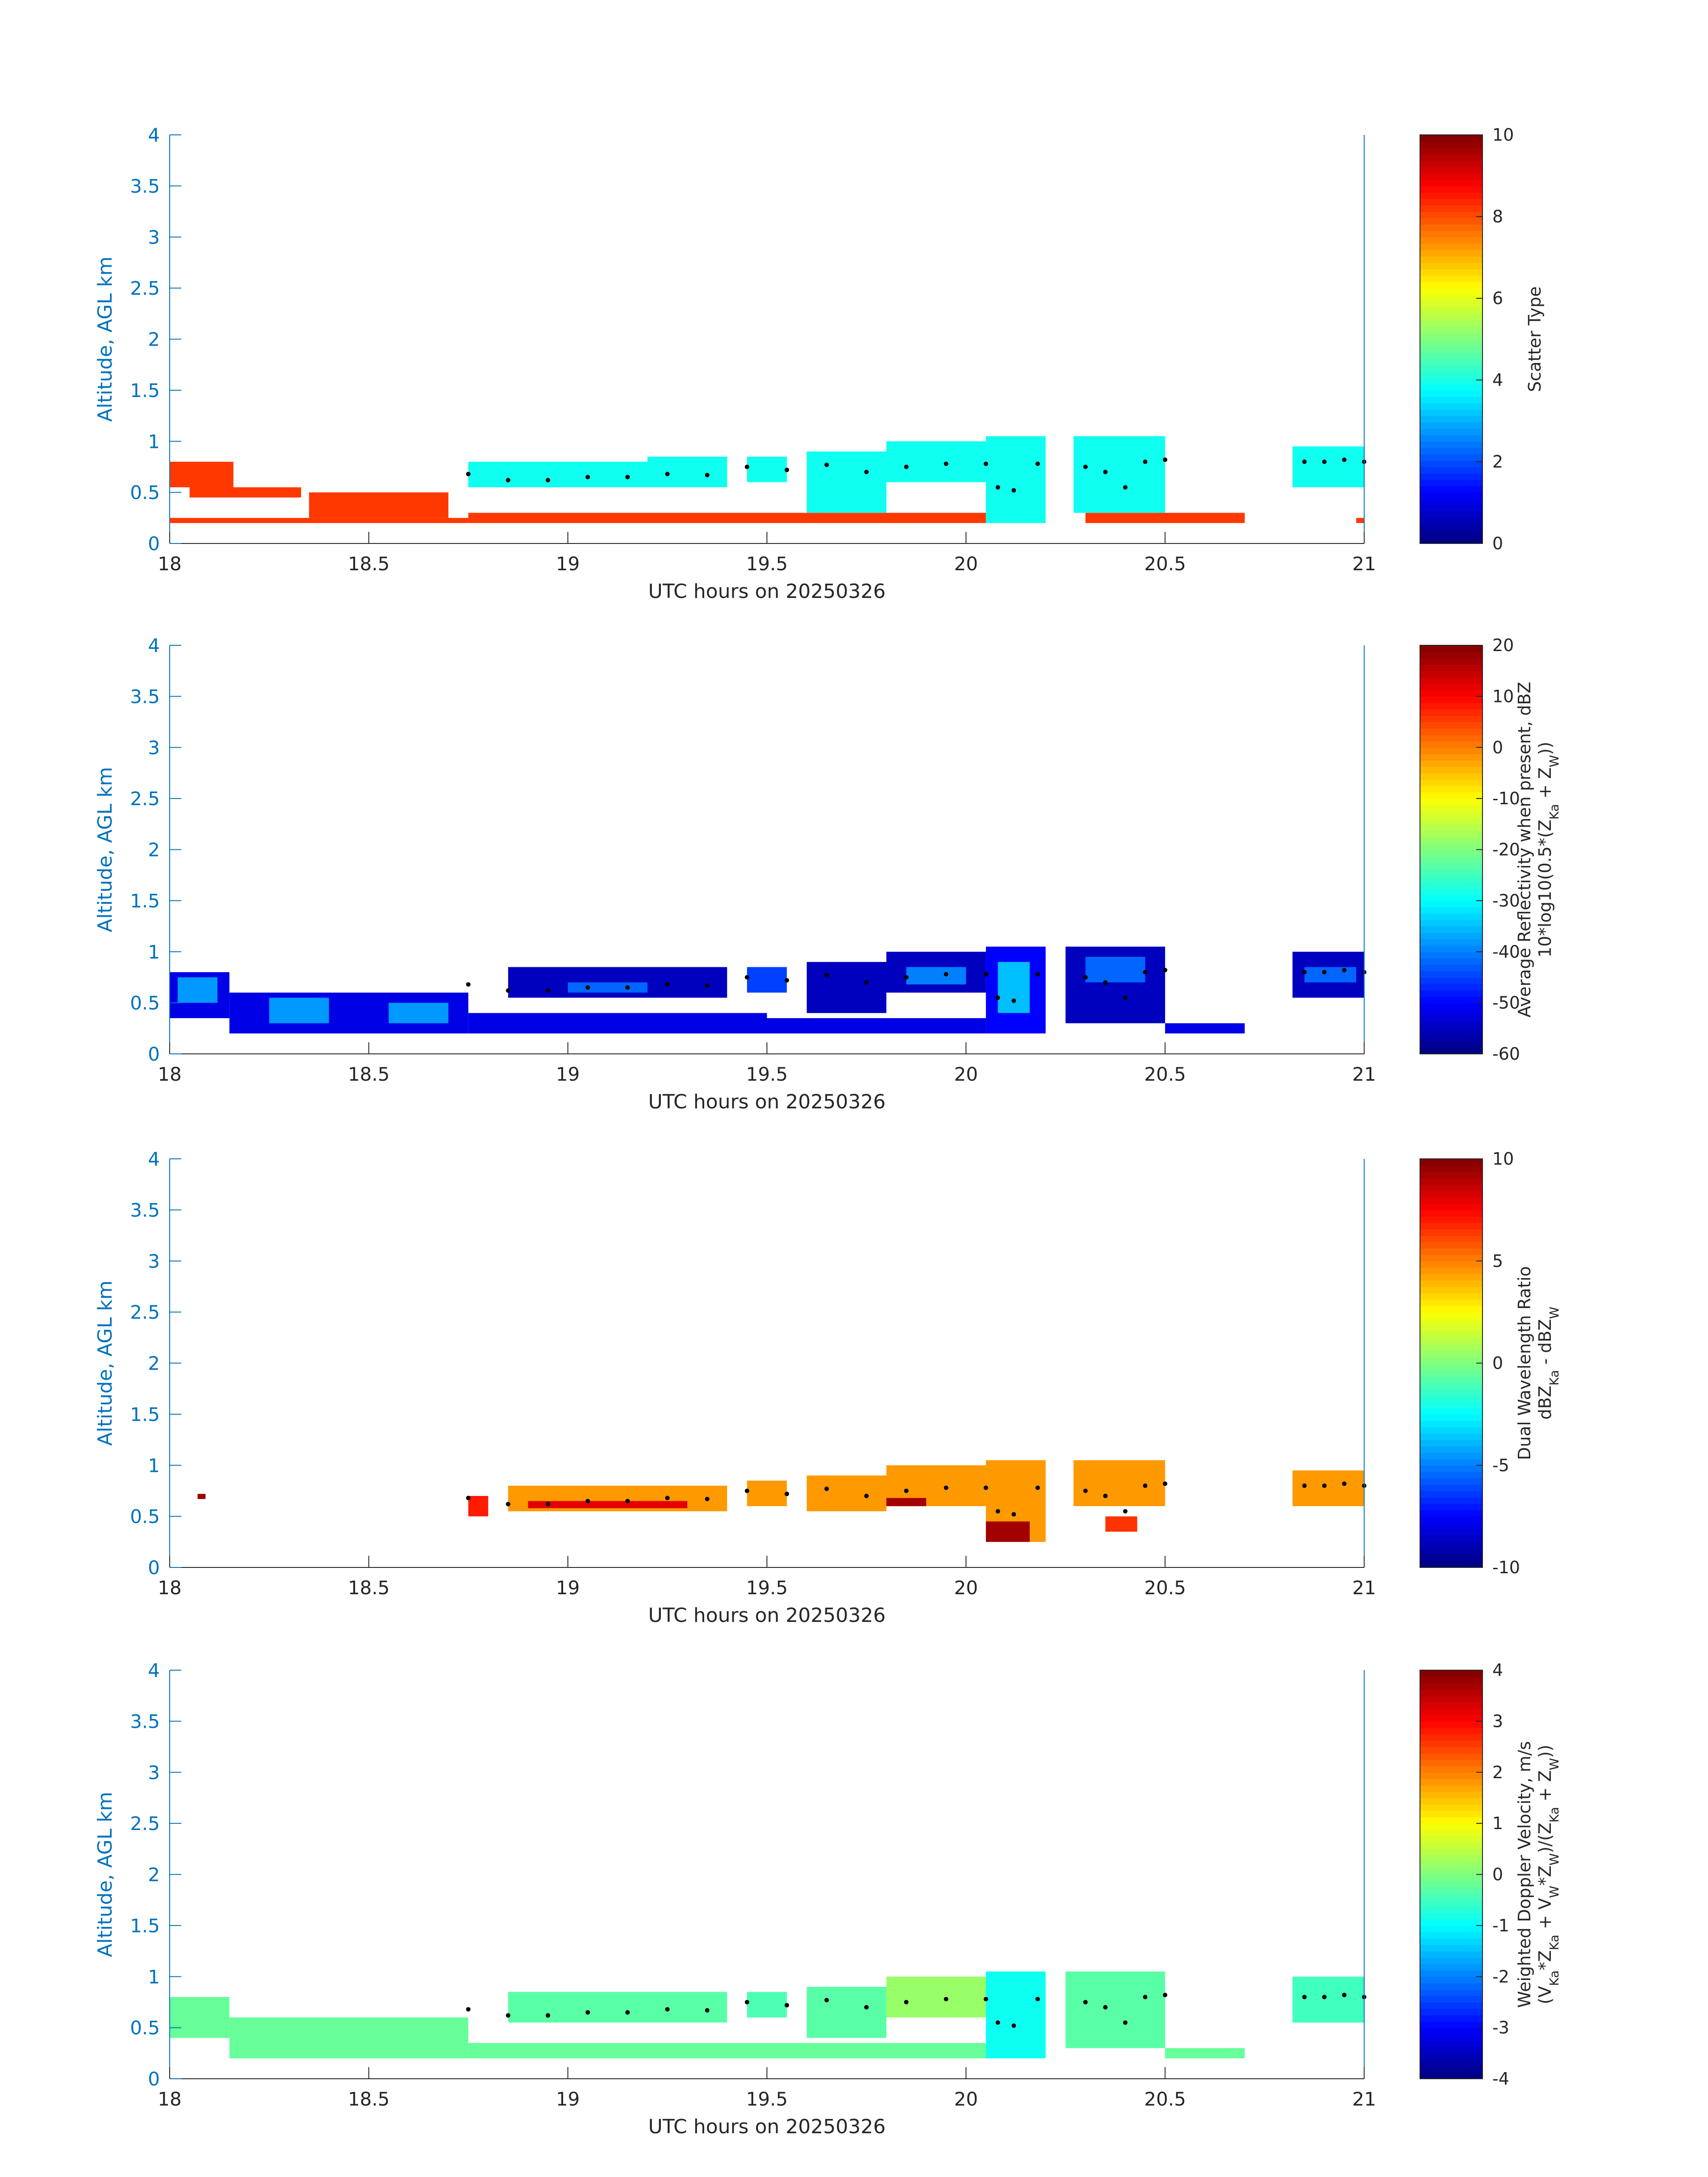  What do you see at coordinates (1497, 1261) in the screenshot?
I see `colorbar-tick-label: 5` at bounding box center [1497, 1261].